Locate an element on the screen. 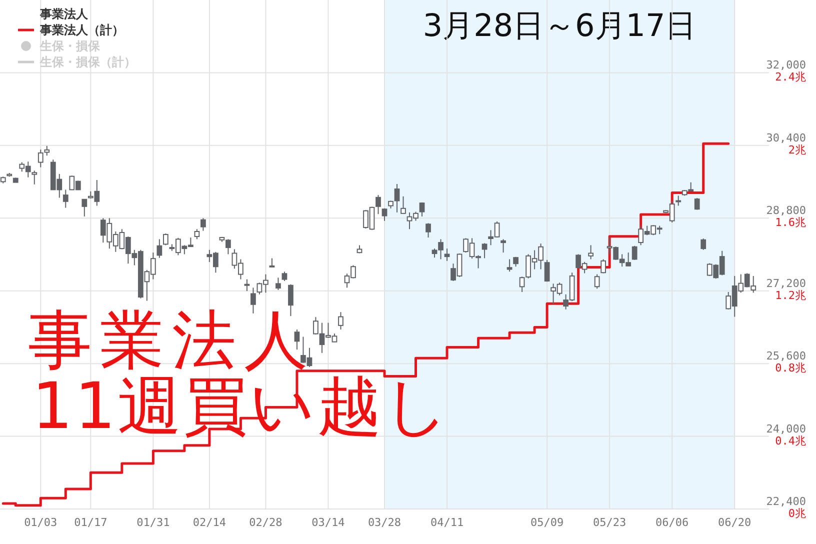 This screenshot has width=816, height=544. y-tick-label: 32,000 is located at coordinates (786, 65).